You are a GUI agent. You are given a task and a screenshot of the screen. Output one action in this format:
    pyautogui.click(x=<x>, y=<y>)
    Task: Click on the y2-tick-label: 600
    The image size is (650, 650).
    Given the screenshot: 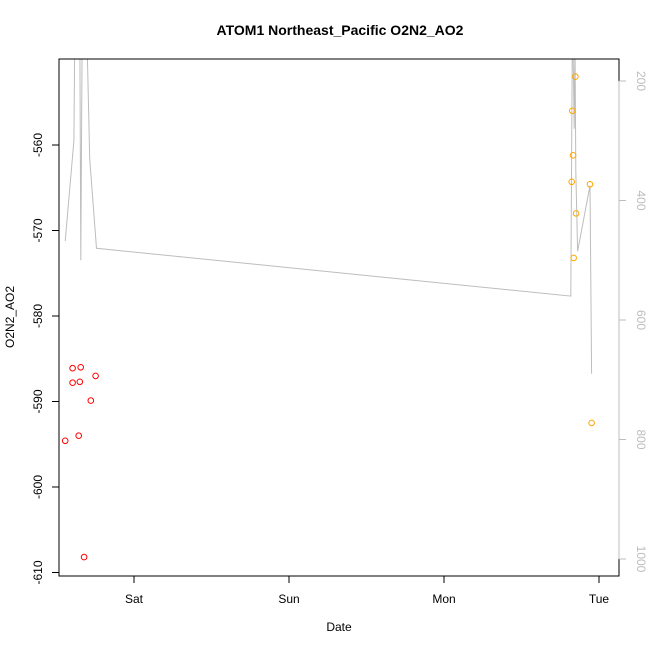 What is the action you would take?
    pyautogui.click(x=641, y=320)
    